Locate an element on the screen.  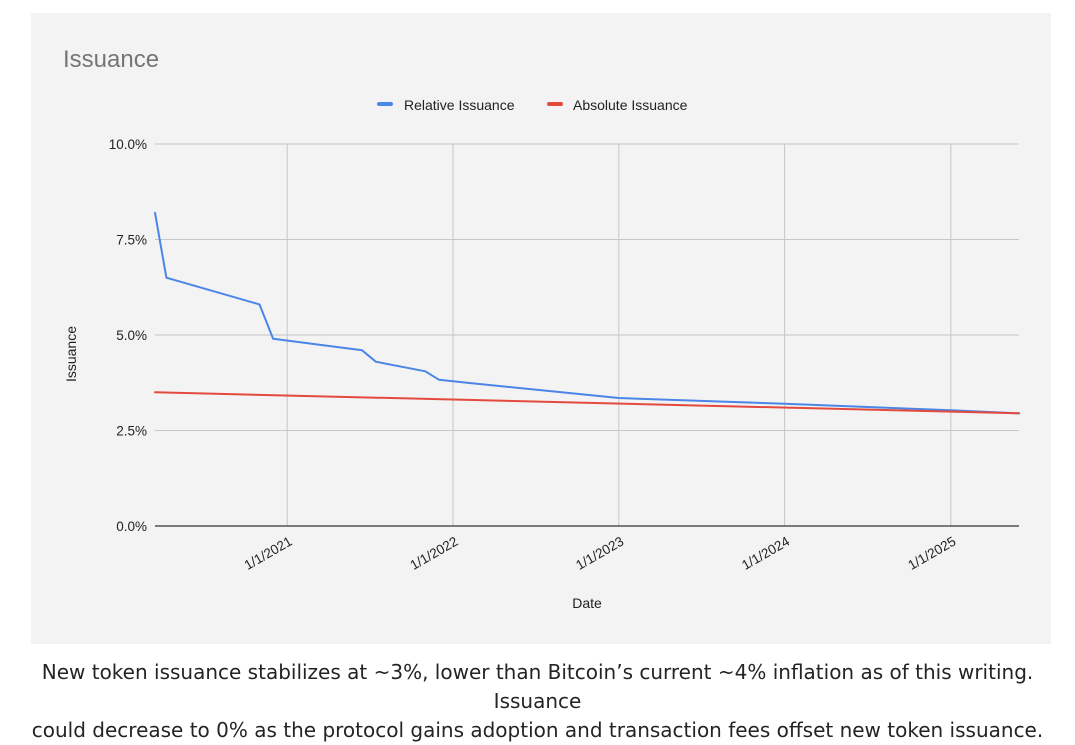
y-tick-label: 0.0% is located at coordinates (131, 526).